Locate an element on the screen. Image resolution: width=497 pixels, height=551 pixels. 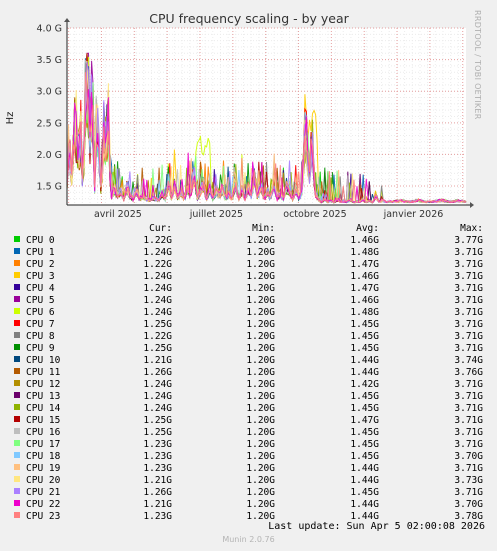
legend-value-avg: 1.42G is located at coordinates (364, 384).